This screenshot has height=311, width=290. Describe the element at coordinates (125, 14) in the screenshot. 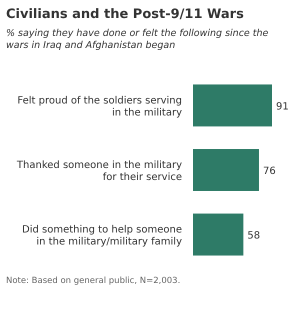

I see `chart-title: Civilians and the Post-9/11 Wars` at that location.